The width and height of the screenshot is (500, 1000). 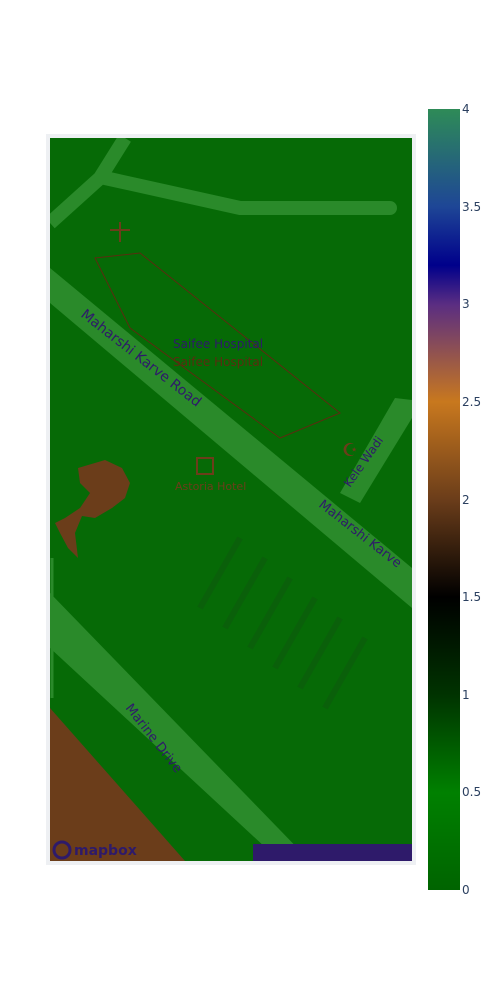 I want to click on colorbar-gradient, so click(x=444, y=499).